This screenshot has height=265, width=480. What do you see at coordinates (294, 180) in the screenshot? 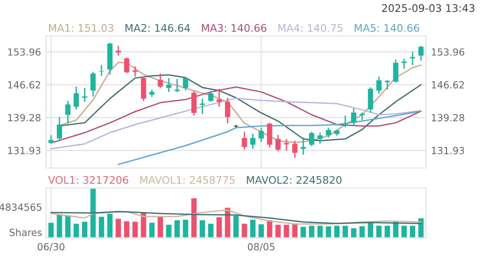
I see `text: MAVOL2: 2245820` at bounding box center [294, 180].